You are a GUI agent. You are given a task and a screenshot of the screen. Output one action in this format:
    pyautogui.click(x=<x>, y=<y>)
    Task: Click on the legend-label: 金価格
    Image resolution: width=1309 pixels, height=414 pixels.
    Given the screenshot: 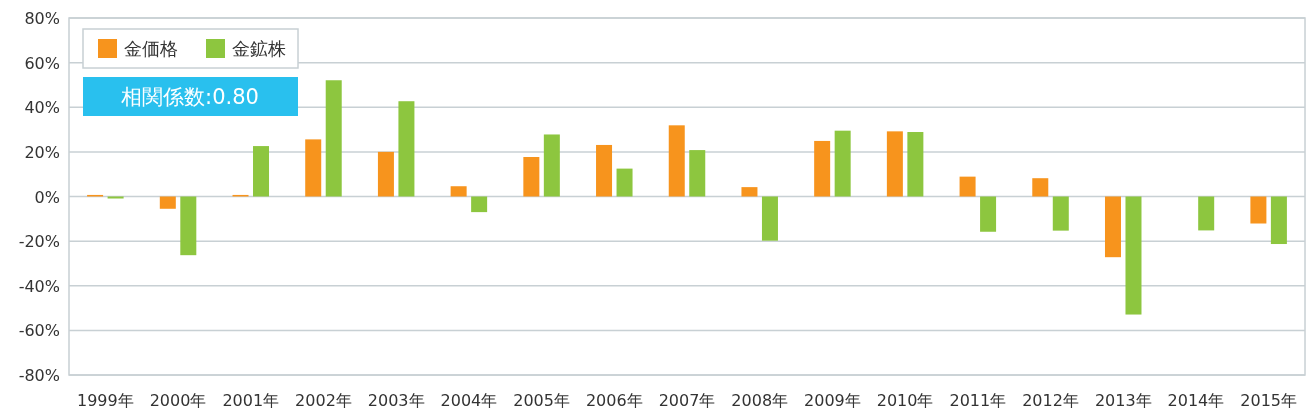 What is the action you would take?
    pyautogui.click(x=151, y=48)
    